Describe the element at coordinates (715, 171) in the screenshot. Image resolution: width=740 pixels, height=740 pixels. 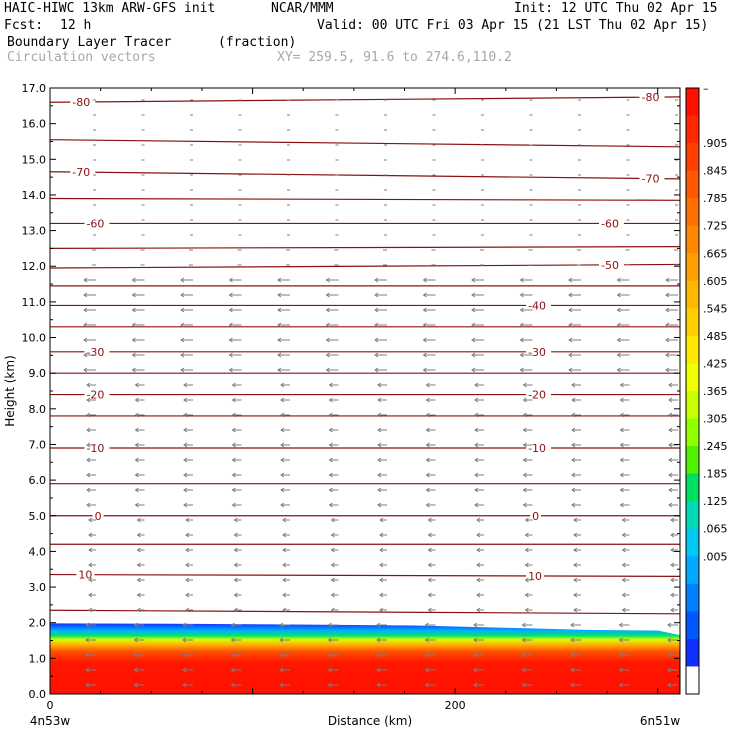
I see `colorbar-label: .845` at that location.